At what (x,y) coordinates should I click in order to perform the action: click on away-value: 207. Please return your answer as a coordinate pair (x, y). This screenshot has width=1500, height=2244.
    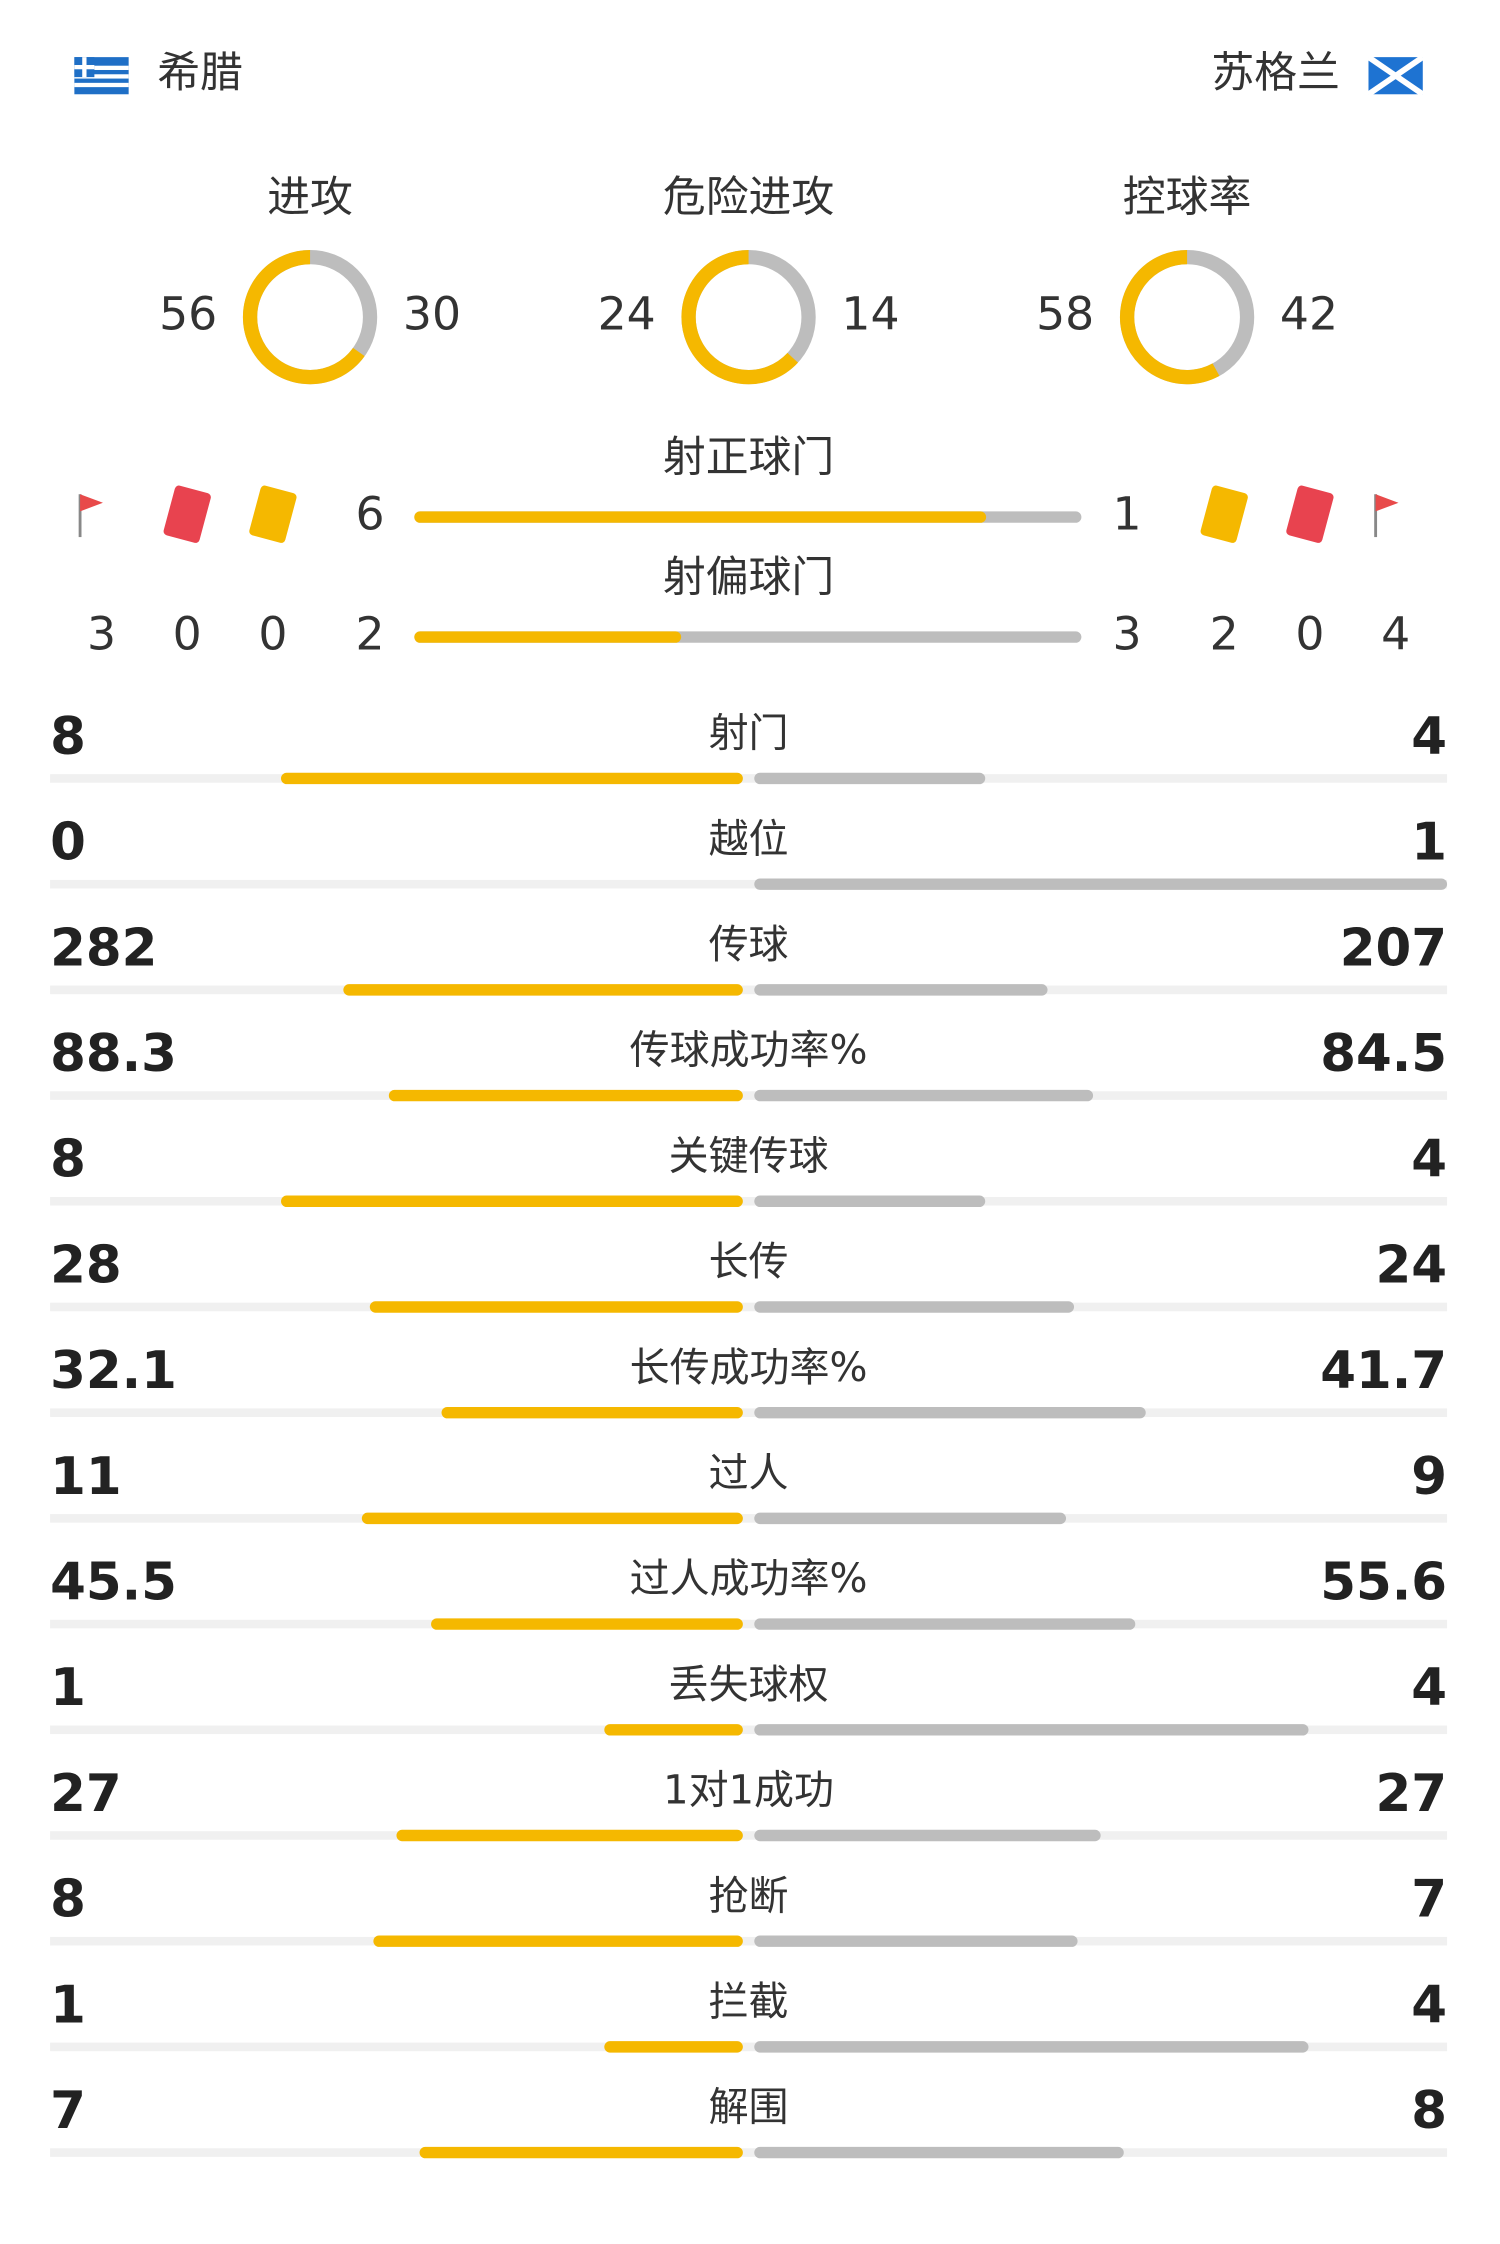
    Looking at the image, I should click on (1393, 948).